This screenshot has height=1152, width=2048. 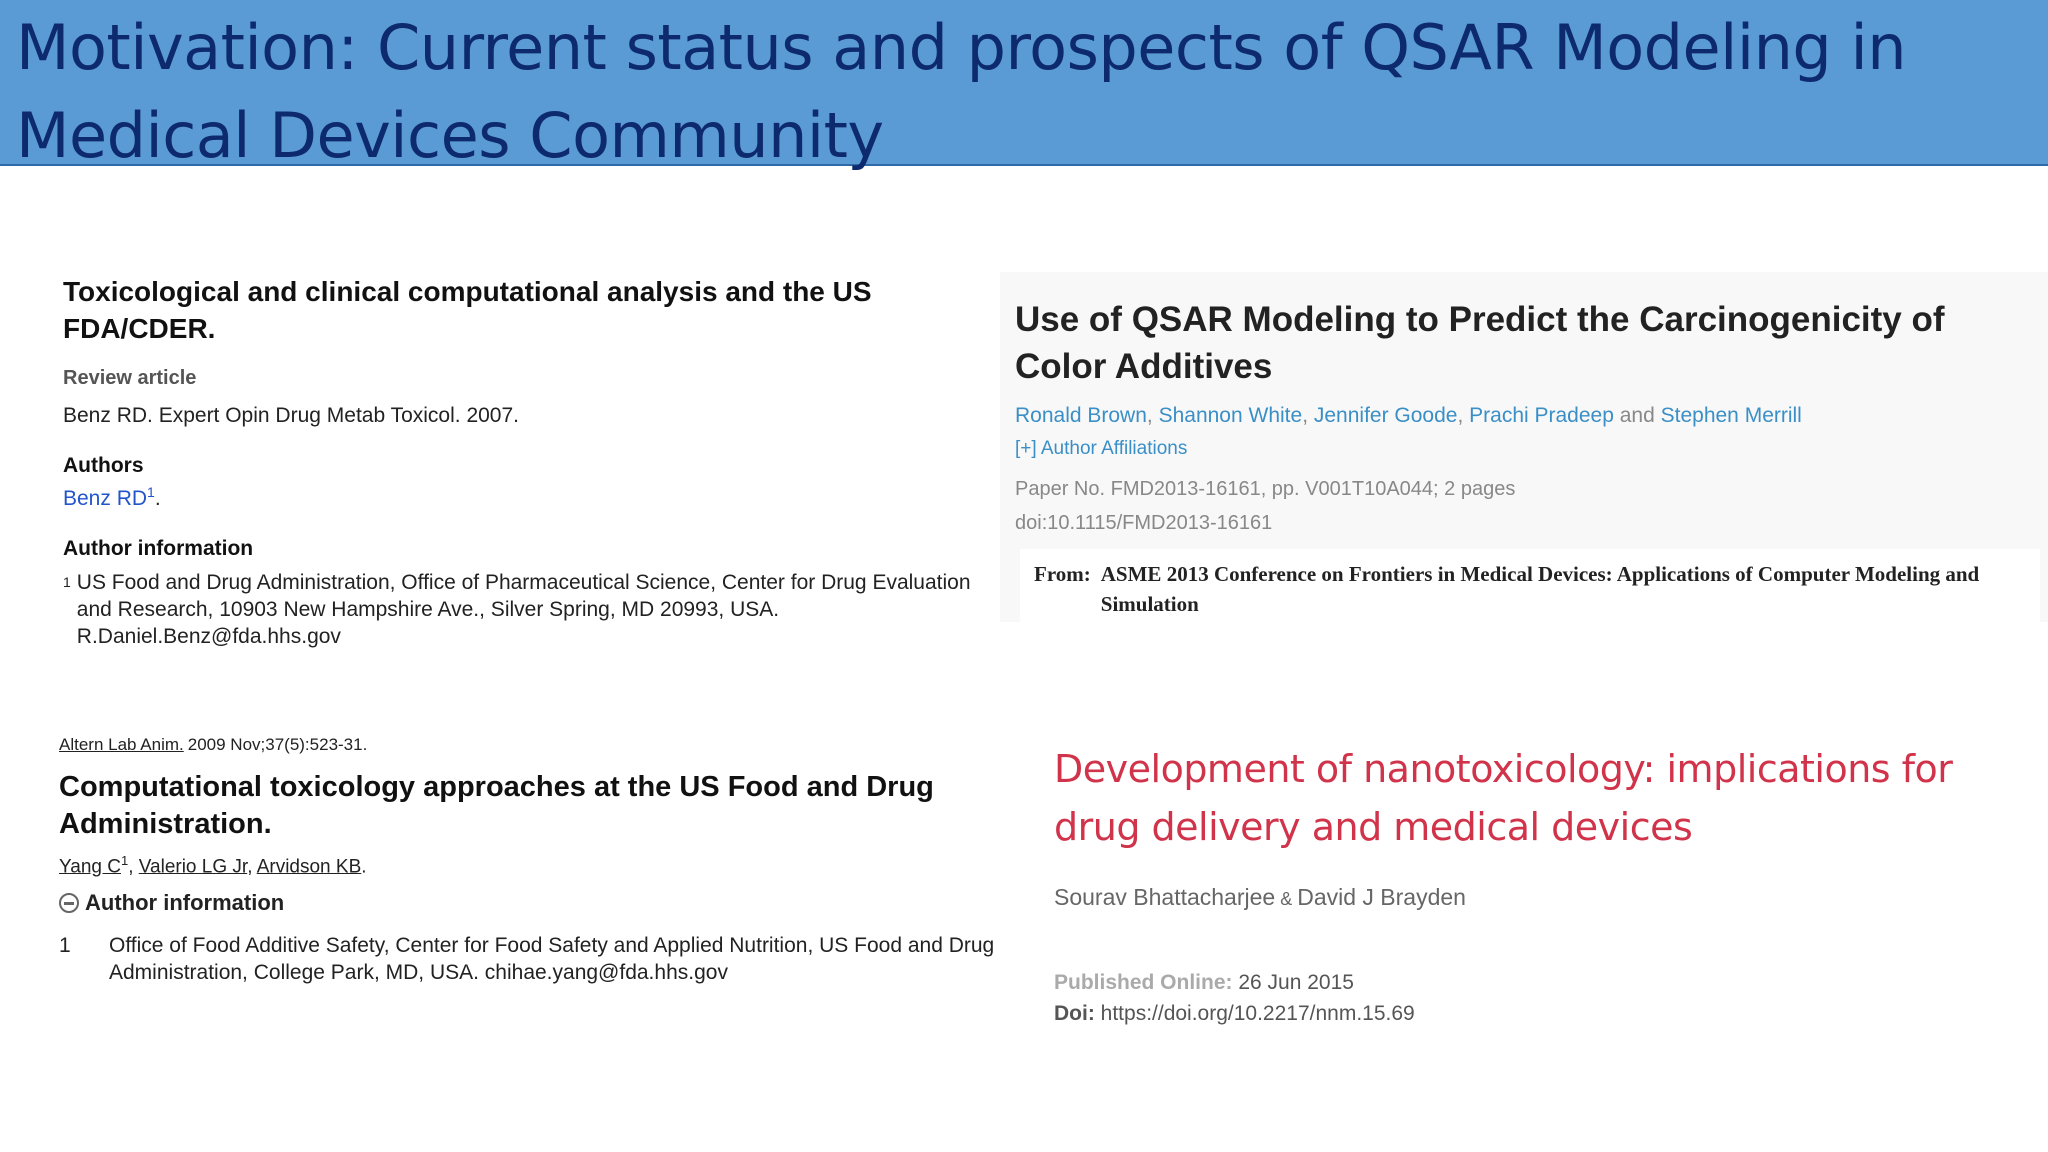 I want to click on author-link: Stephen Merrill, so click(x=1731, y=415).